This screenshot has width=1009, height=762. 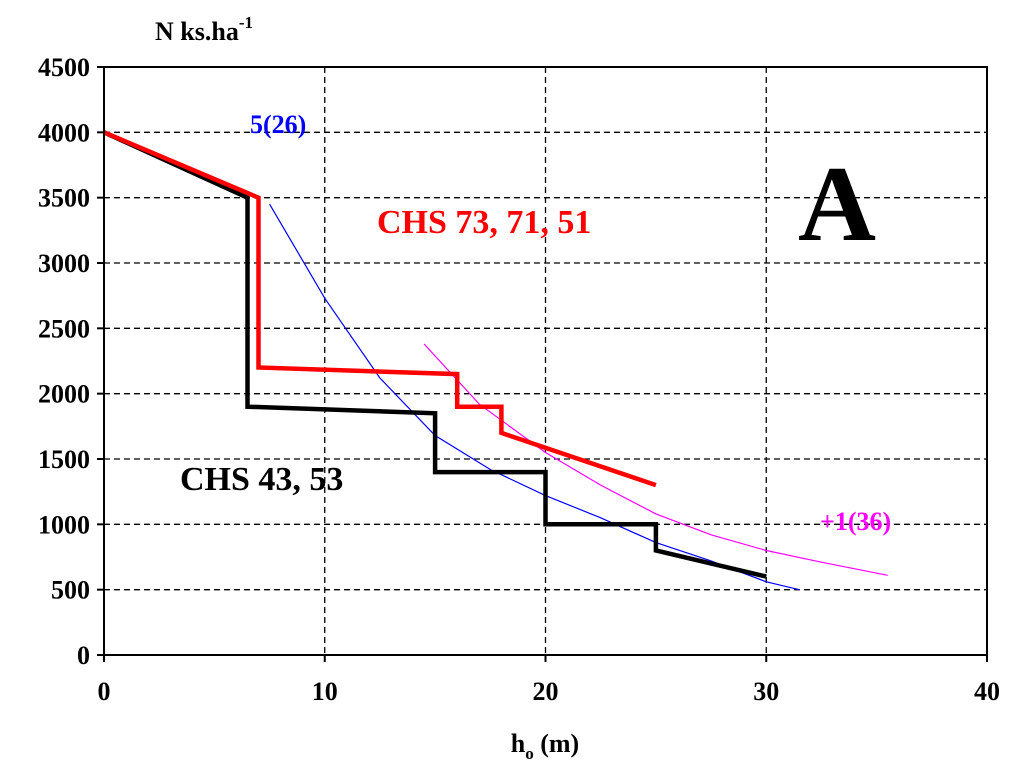 I want to click on x-tick-label-40: 40, so click(x=987, y=691).